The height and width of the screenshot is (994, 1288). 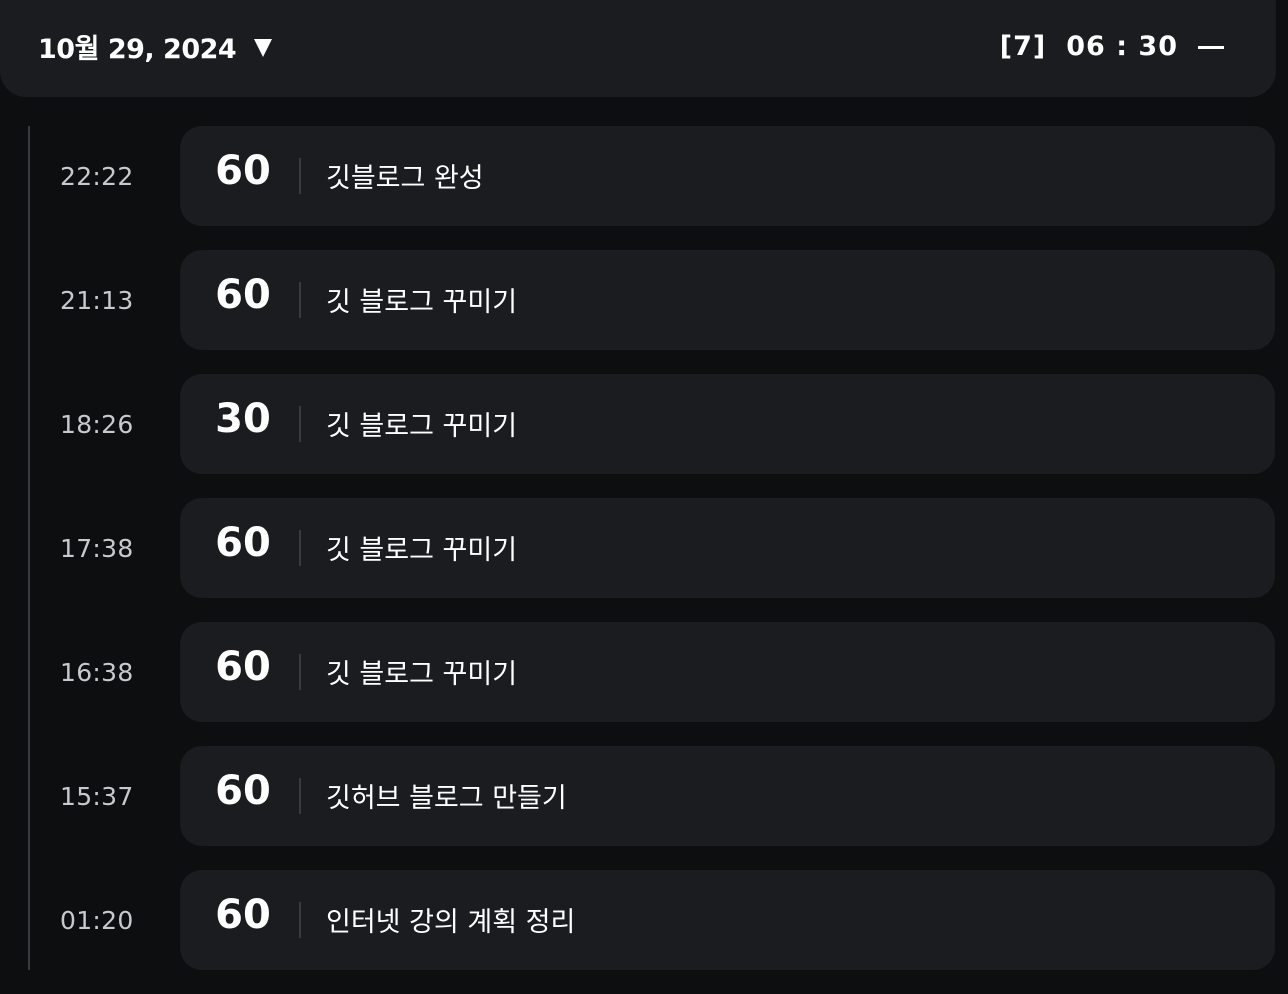 What do you see at coordinates (97, 176) in the screenshot?
I see `entry-time: 22:22` at bounding box center [97, 176].